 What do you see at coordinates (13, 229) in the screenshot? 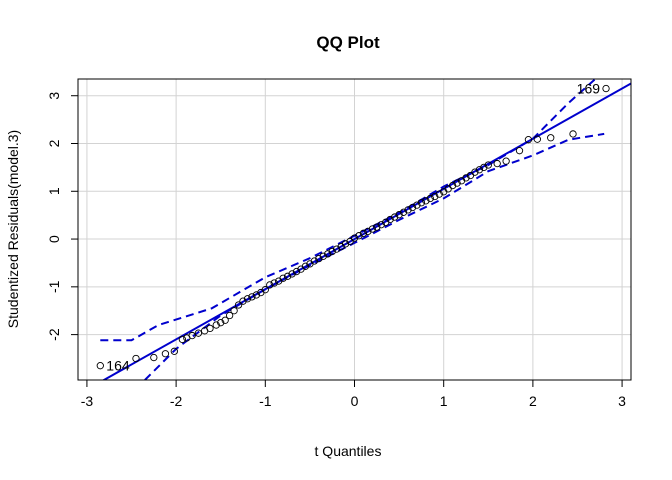
I see `y-axis-label: Studentized Residuals(model.3)` at bounding box center [13, 229].